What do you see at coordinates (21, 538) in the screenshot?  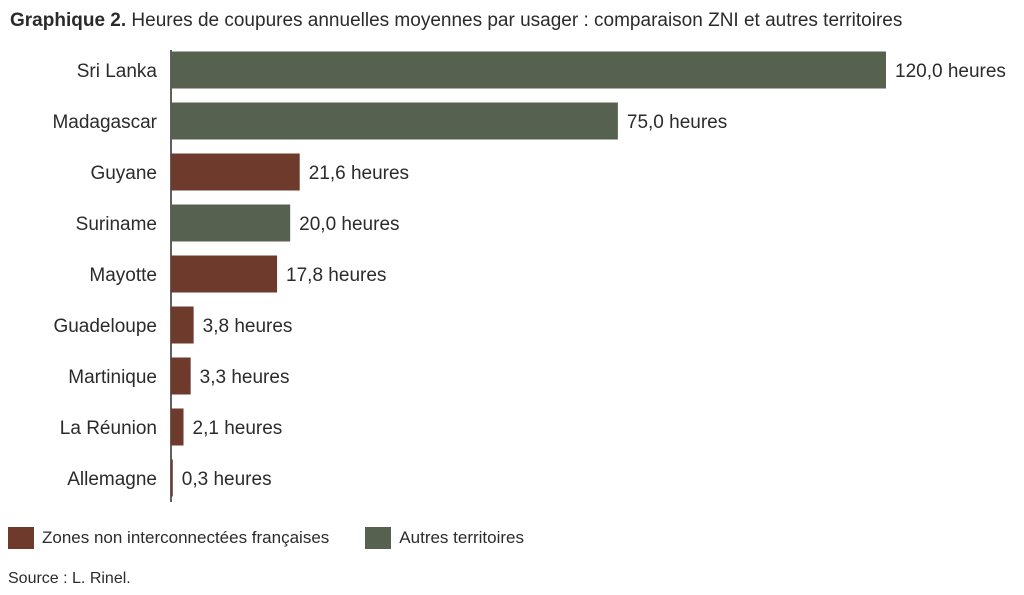 I see `legend-swatch-zni` at bounding box center [21, 538].